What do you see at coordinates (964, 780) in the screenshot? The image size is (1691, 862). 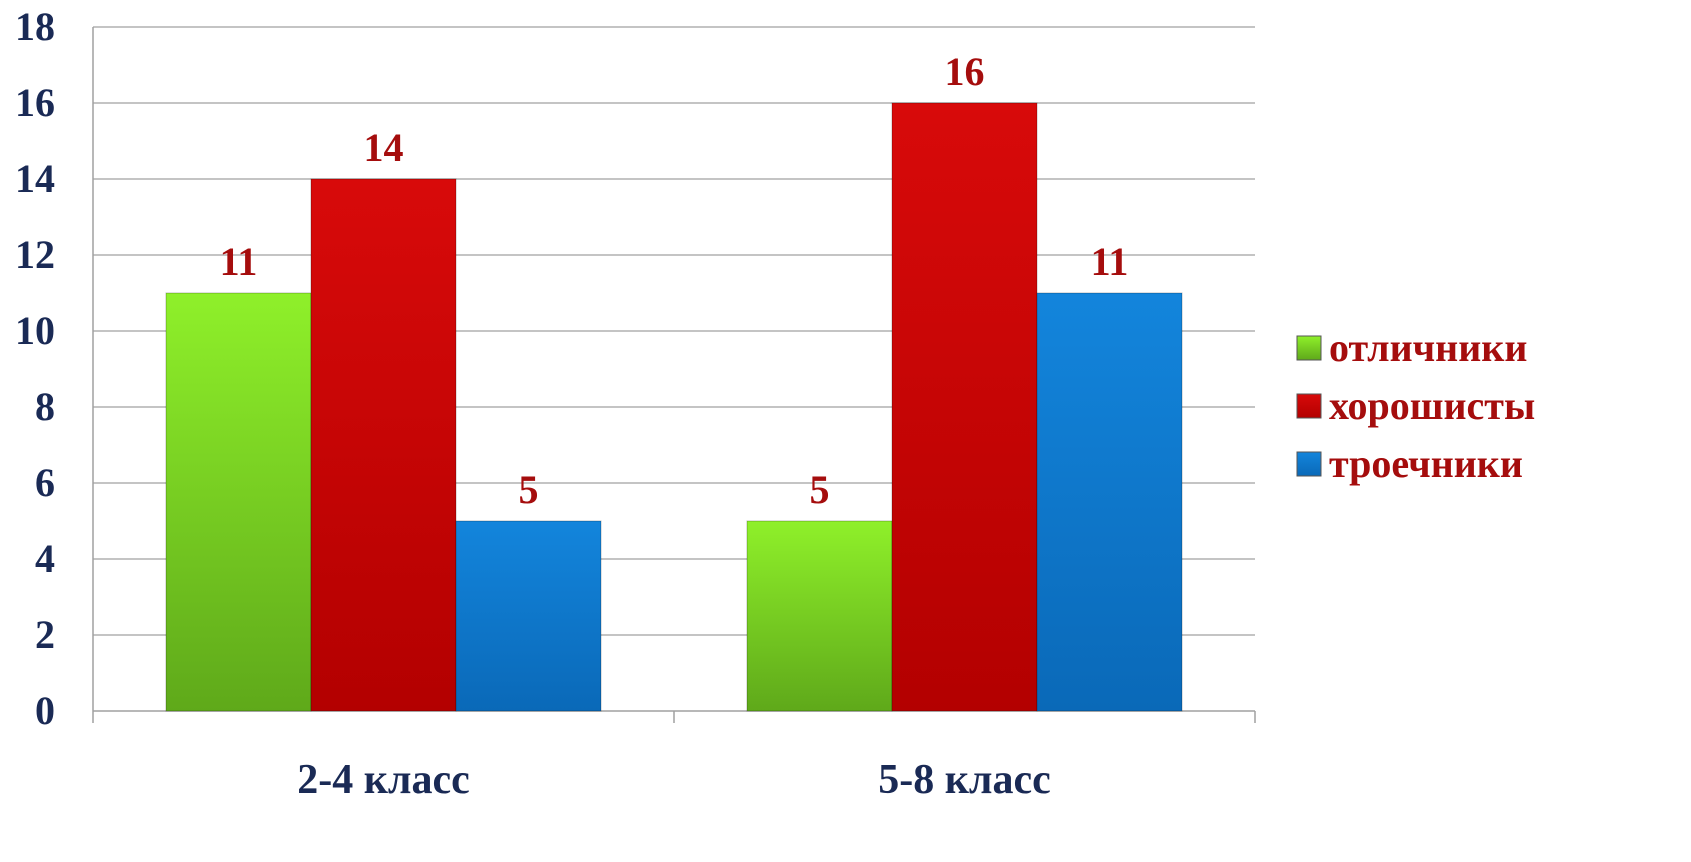 I see `x-category-label: 5-8 класс` at bounding box center [964, 780].